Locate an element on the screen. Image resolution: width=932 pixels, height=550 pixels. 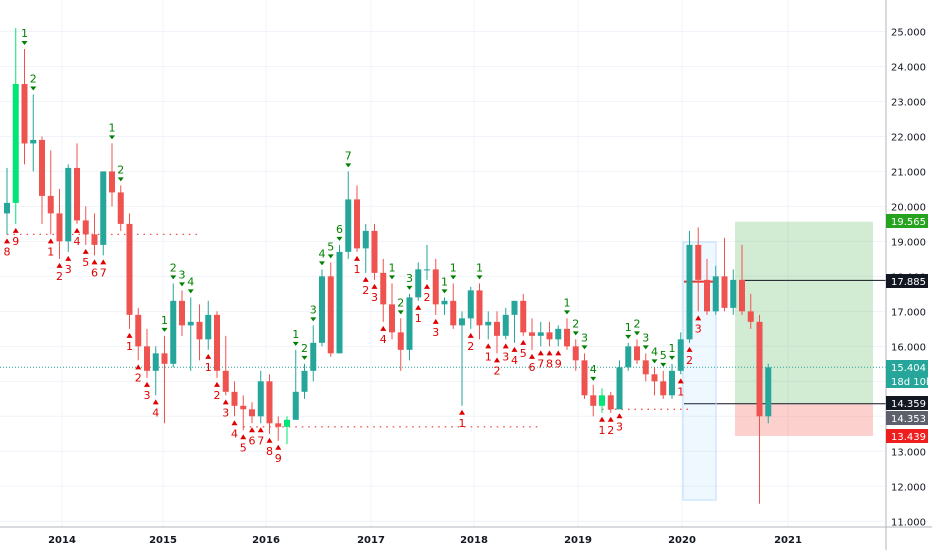
td-sell-count: 3 is located at coordinates (698, 328).